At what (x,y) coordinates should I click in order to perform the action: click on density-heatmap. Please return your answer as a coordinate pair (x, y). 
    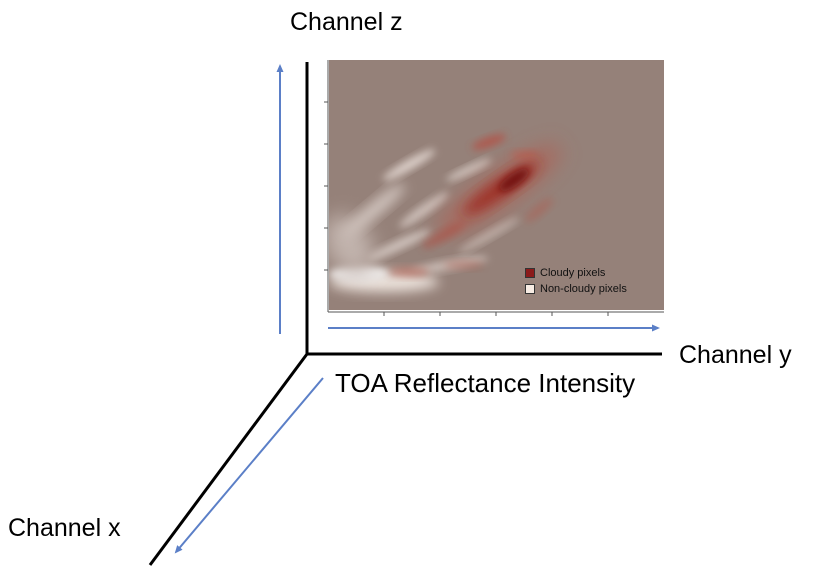
    Looking at the image, I should click on (445, 213).